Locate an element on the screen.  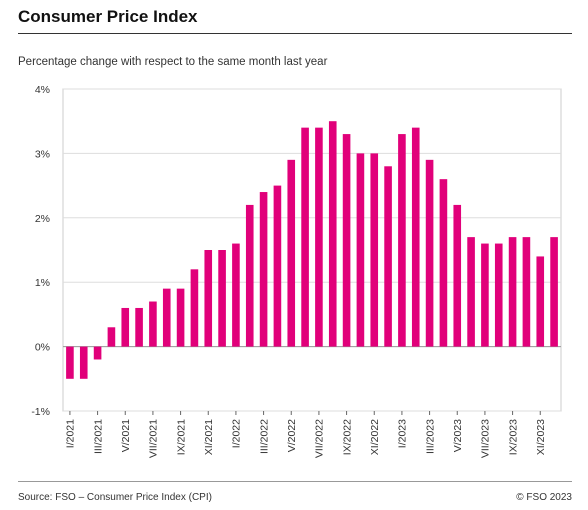
y-tick-label: 4% is located at coordinates (42, 90).